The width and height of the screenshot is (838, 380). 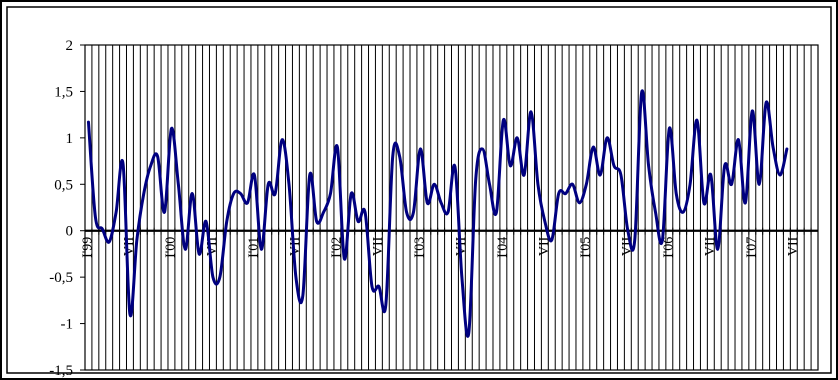 What do you see at coordinates (63, 92) in the screenshot?
I see `y-tick-label: 1,5` at bounding box center [63, 92].